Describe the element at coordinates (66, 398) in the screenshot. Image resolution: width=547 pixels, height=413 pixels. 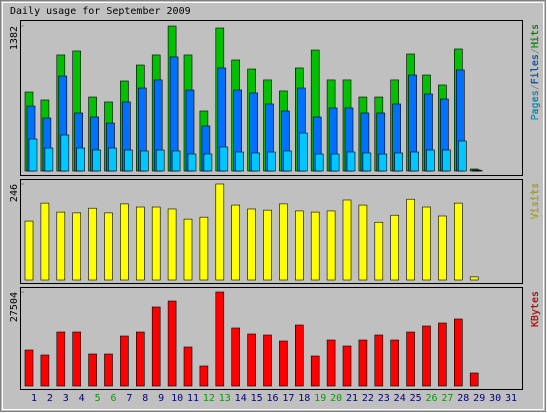
I see `x-tick-label: 3` at that location.